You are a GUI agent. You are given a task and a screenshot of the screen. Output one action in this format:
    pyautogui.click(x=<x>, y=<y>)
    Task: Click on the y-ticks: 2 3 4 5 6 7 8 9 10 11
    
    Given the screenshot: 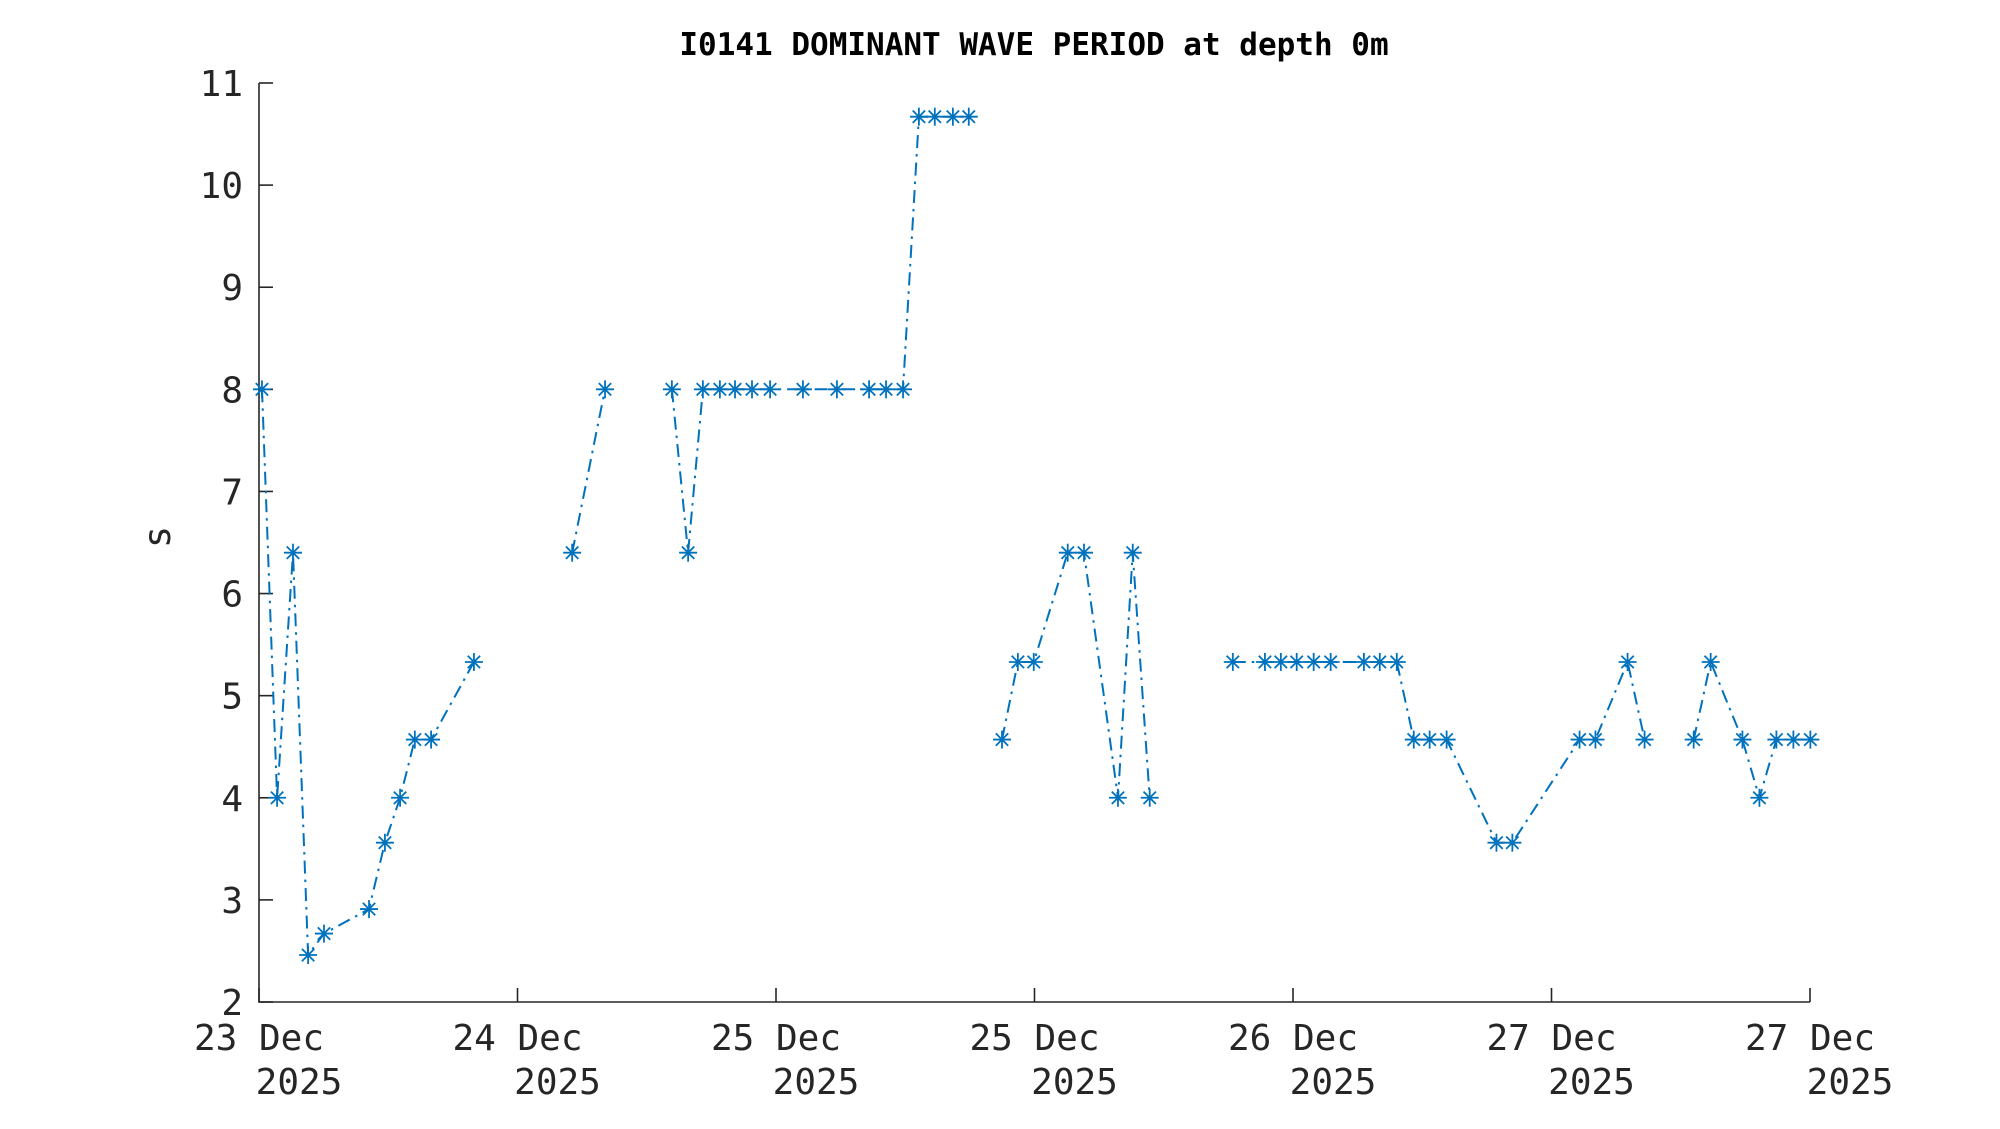 What is the action you would take?
    pyautogui.click(x=236, y=544)
    